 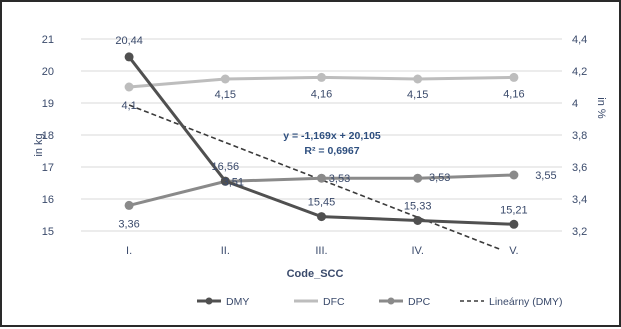 What do you see at coordinates (233, 182) in the screenshot?
I see `data-label-dpc: 3,51` at bounding box center [233, 182].